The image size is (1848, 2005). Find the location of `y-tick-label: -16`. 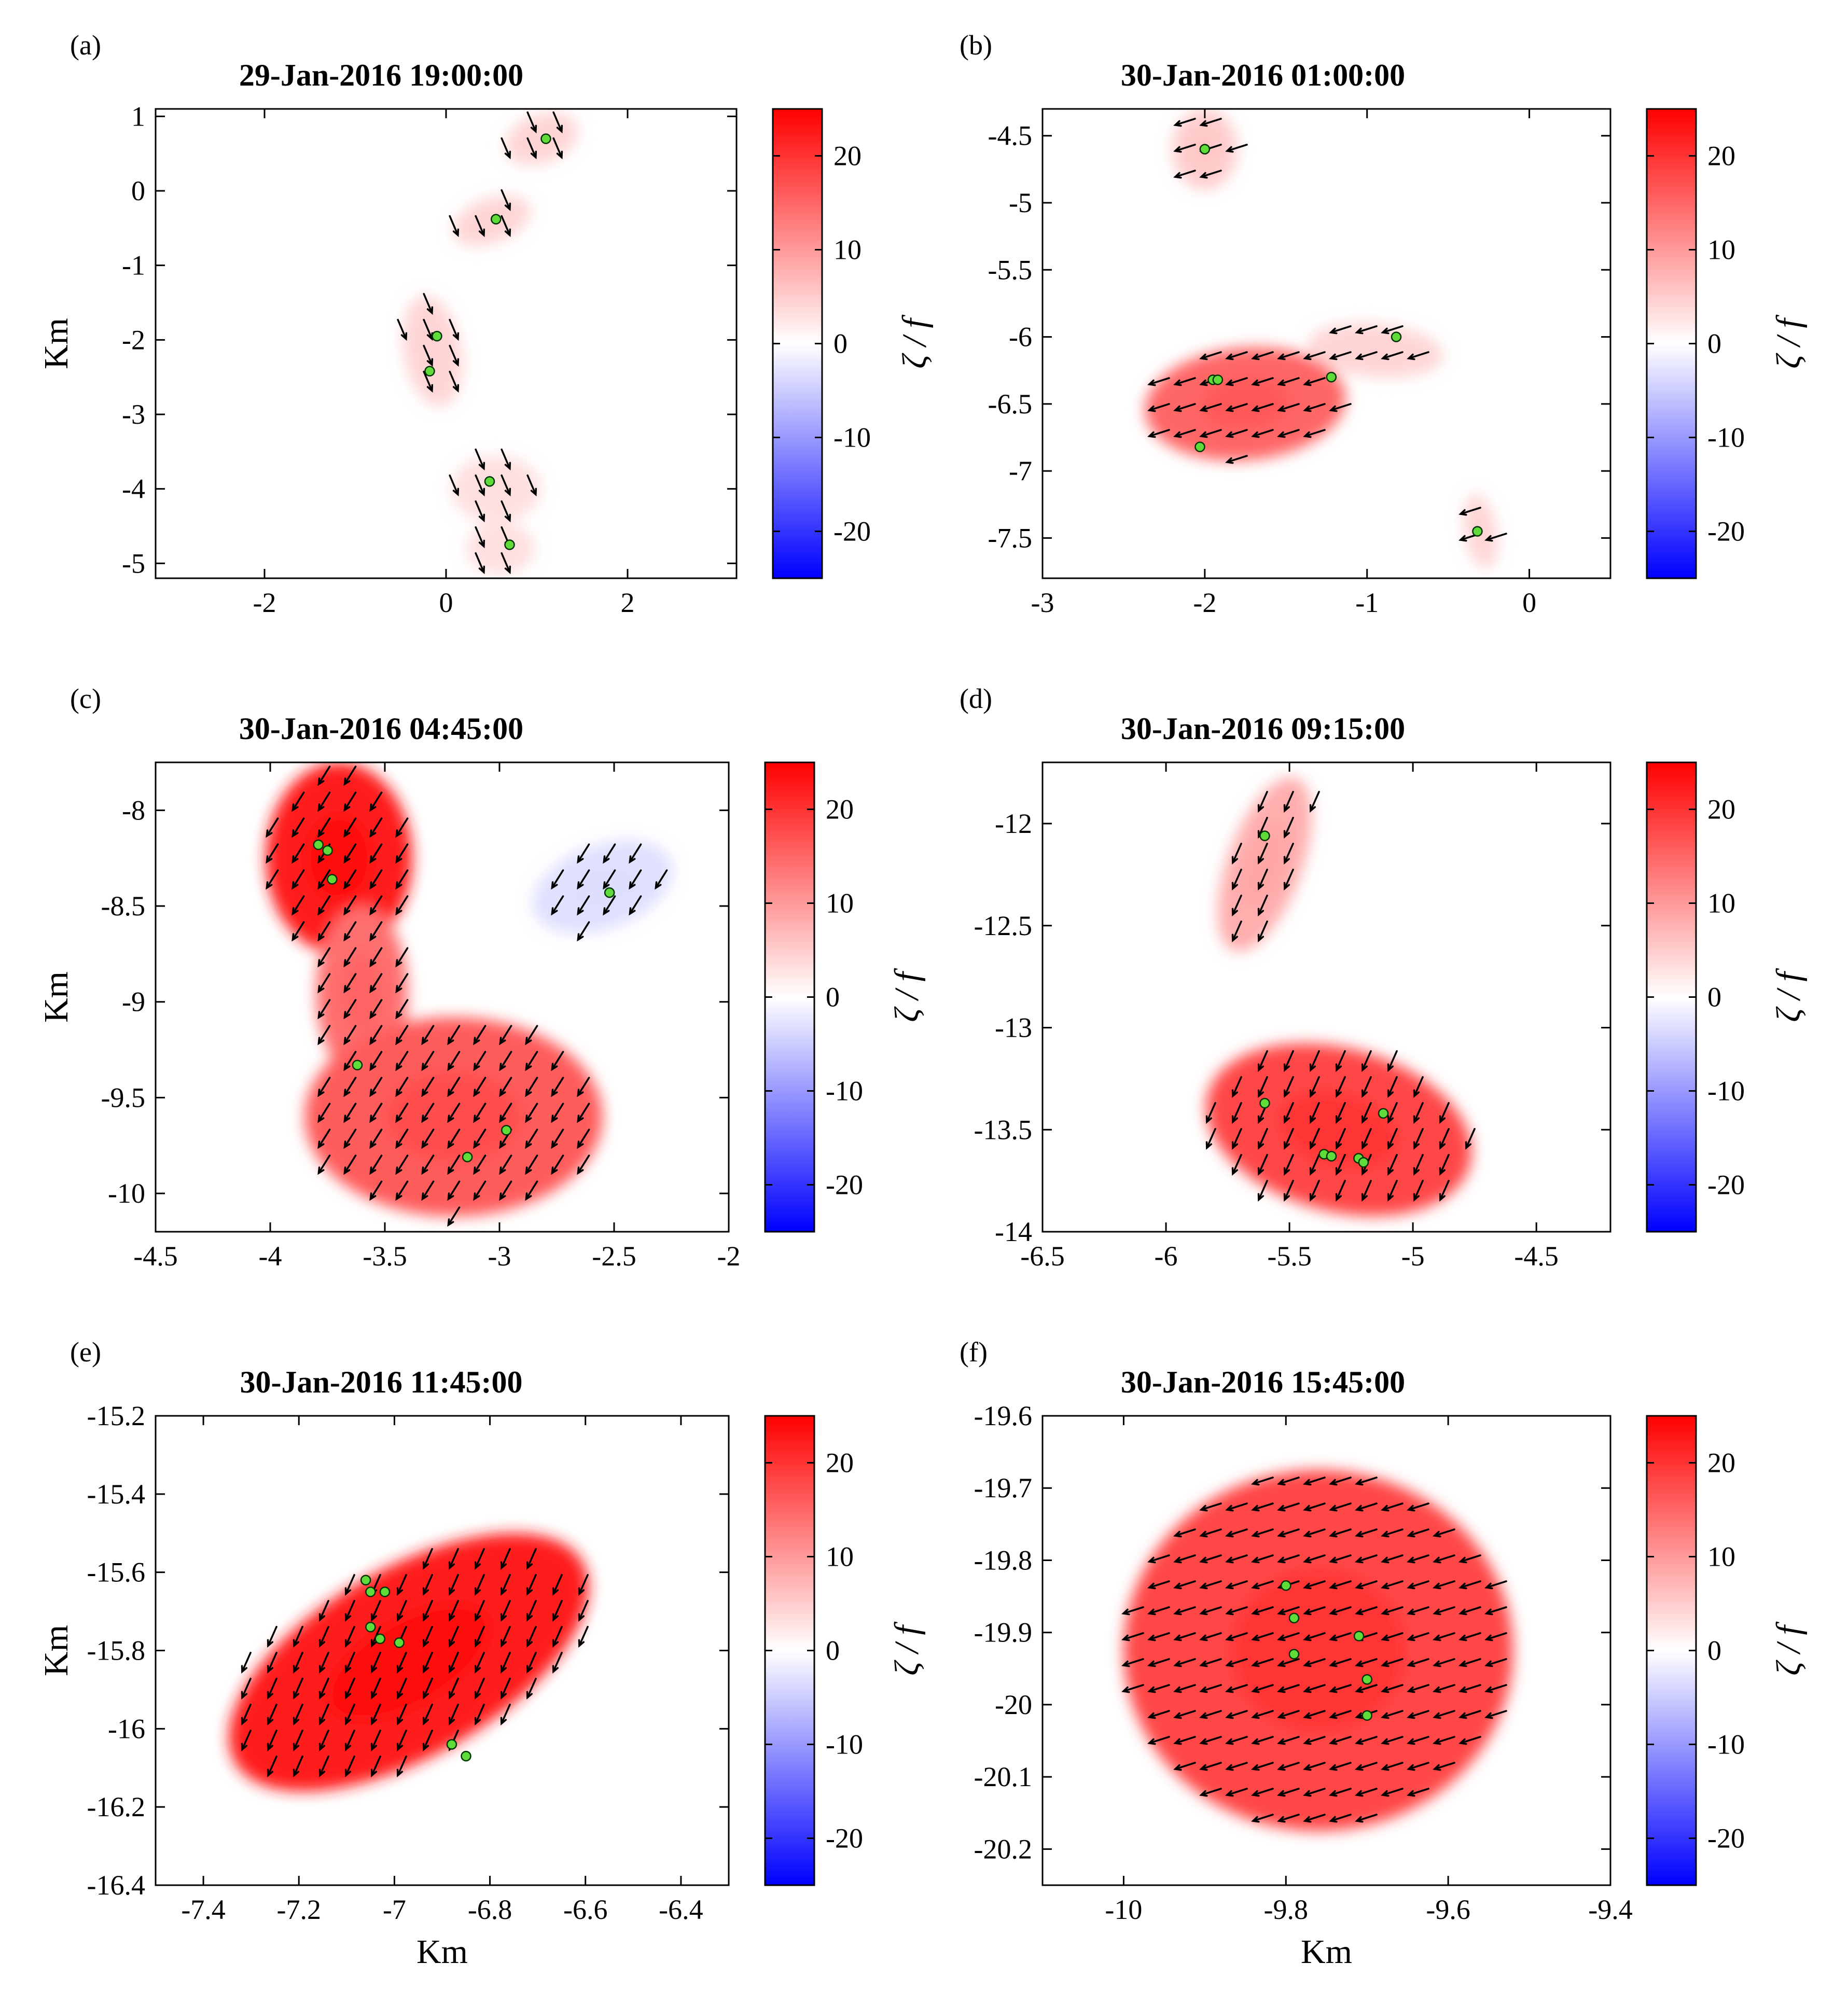

y-tick-label: -16 is located at coordinates (126, 1728).